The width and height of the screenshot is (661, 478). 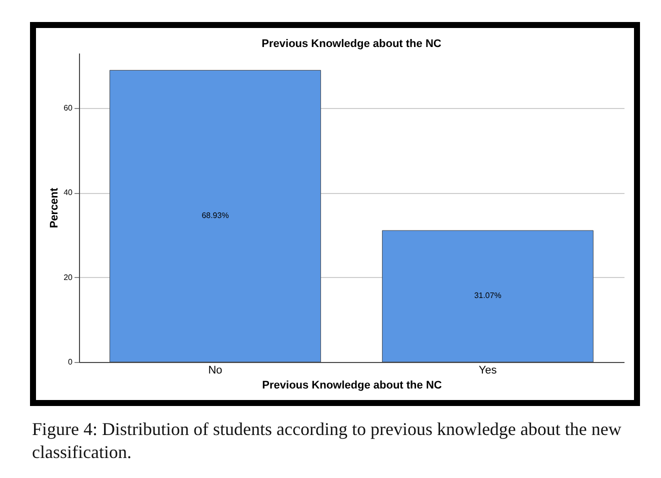 What do you see at coordinates (71, 362) in the screenshot?
I see `y-tick-label: 0` at bounding box center [71, 362].